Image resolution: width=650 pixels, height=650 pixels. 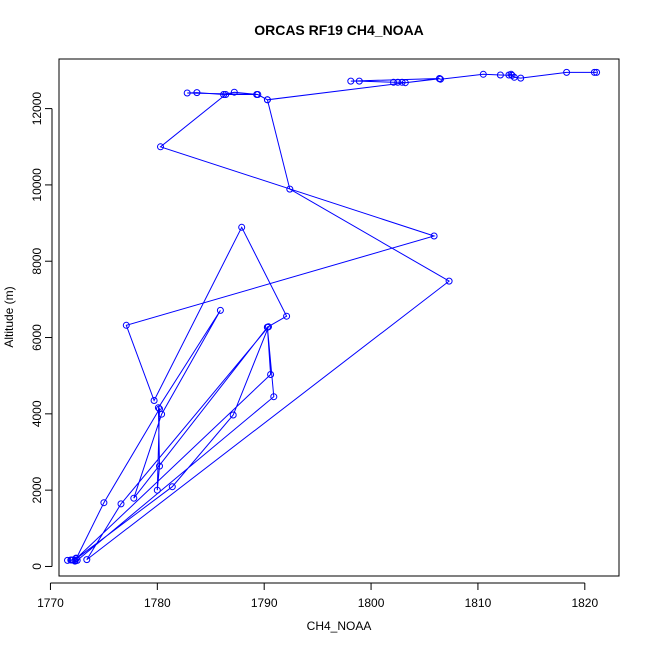 I want to click on x-tick-label: 1800, so click(x=371, y=603).